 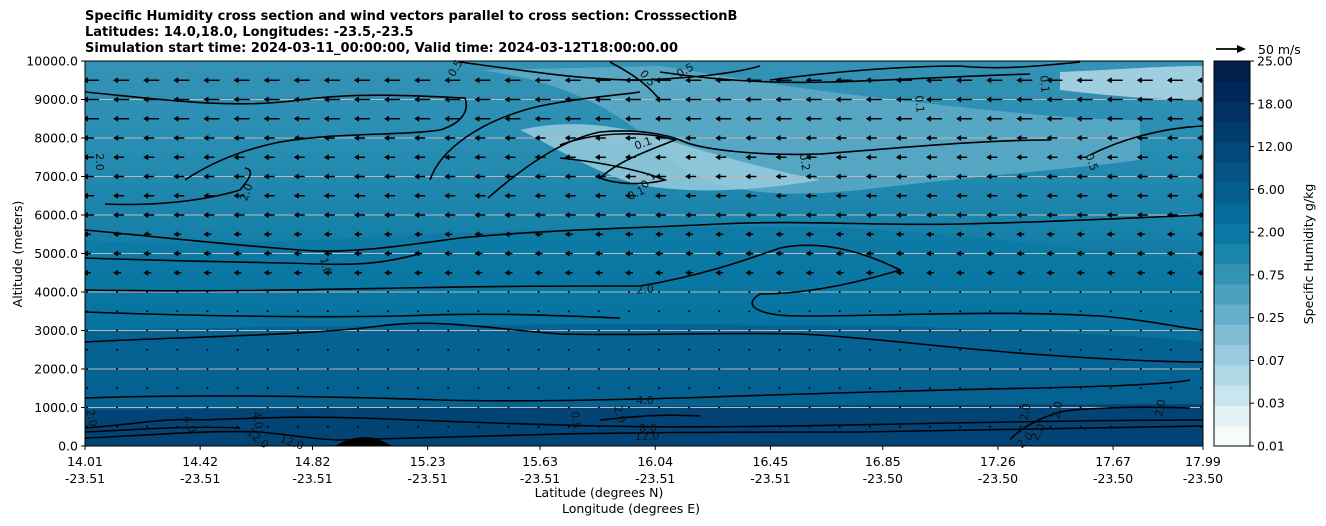 What do you see at coordinates (919, 104) in the screenshot?
I see `svg-text: 0.1` at bounding box center [919, 104].